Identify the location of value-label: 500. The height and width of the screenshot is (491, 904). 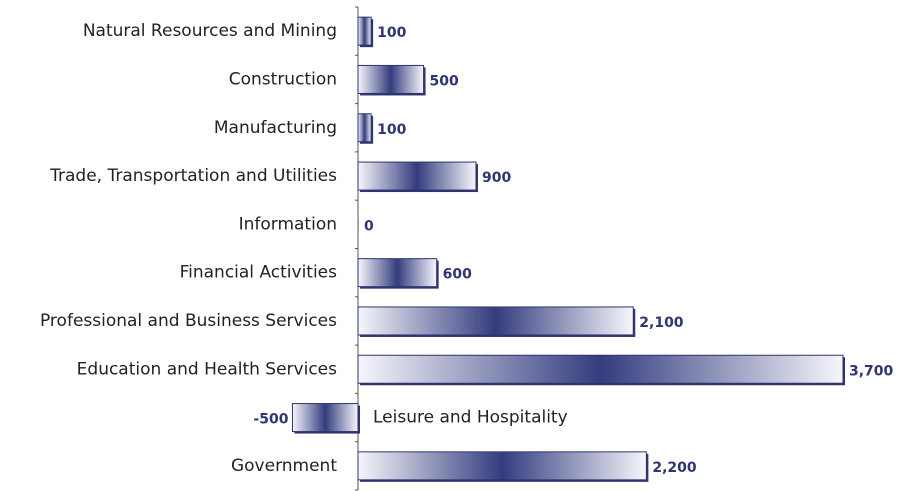
(444, 81).